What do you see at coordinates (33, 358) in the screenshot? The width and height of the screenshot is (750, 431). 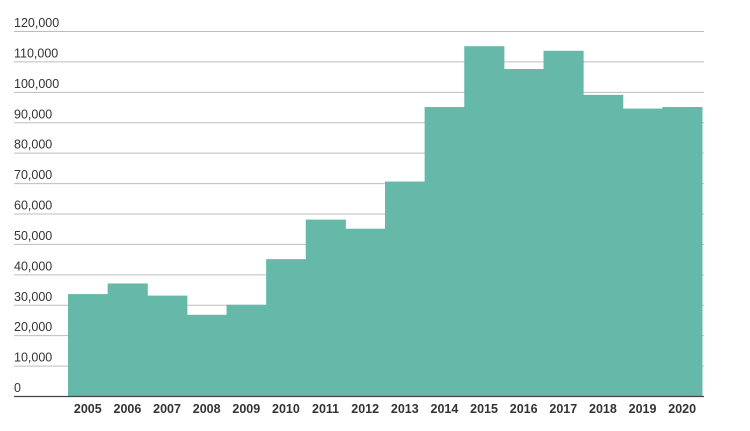 I see `y-tick-label: 10,000` at bounding box center [33, 358].